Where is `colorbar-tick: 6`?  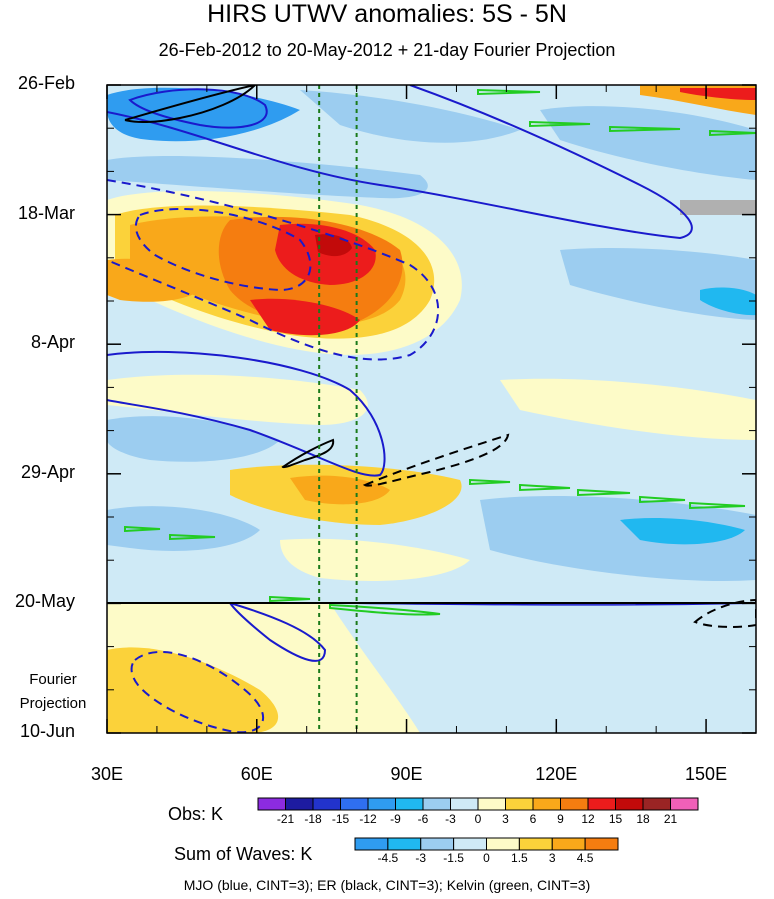
colorbar-tick: 6 is located at coordinates (533, 819).